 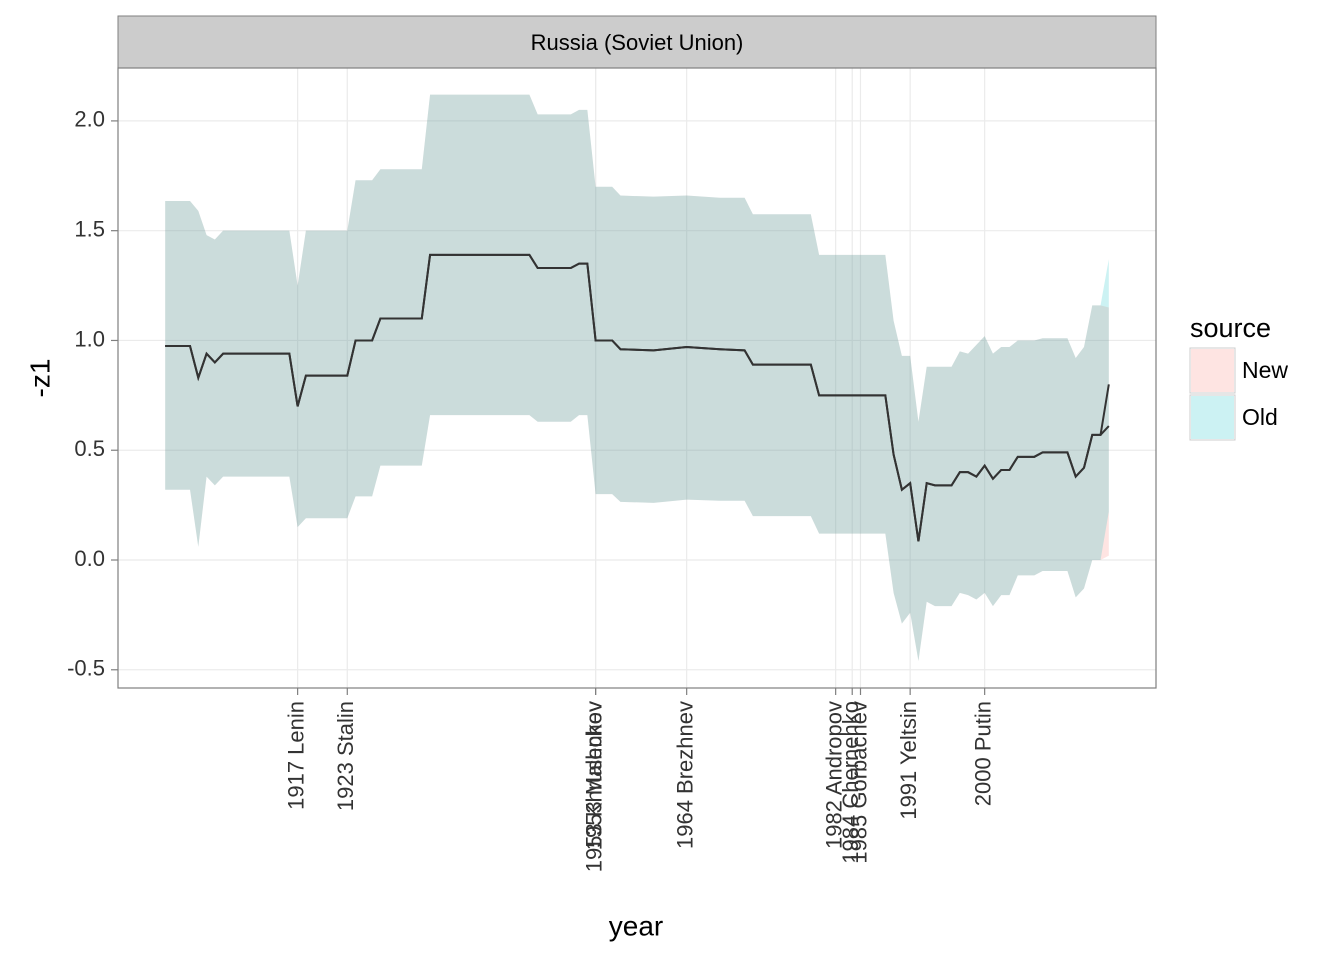 What do you see at coordinates (345, 756) in the screenshot?
I see `x-tick-label: 1923 Stalin` at bounding box center [345, 756].